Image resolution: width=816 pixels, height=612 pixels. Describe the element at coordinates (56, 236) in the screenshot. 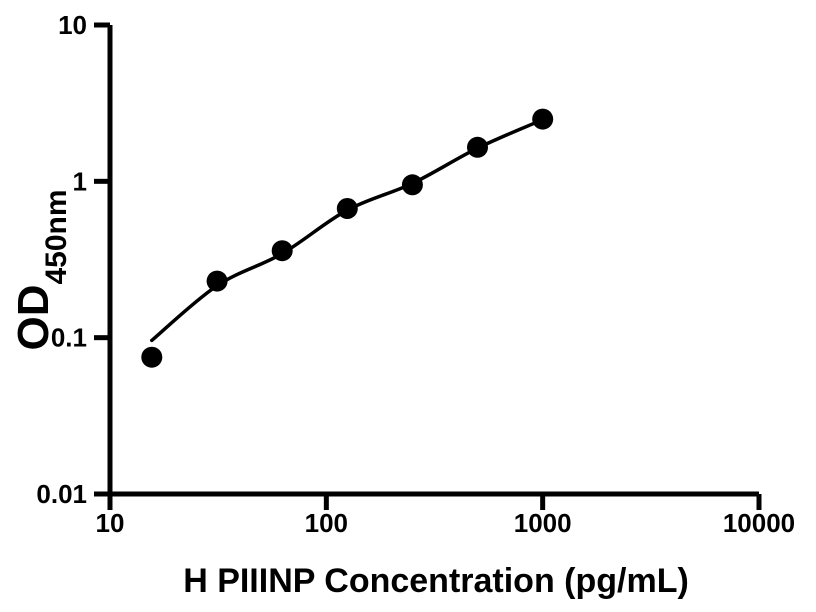

I see `y-axis-title-subscript: 450nm` at that location.